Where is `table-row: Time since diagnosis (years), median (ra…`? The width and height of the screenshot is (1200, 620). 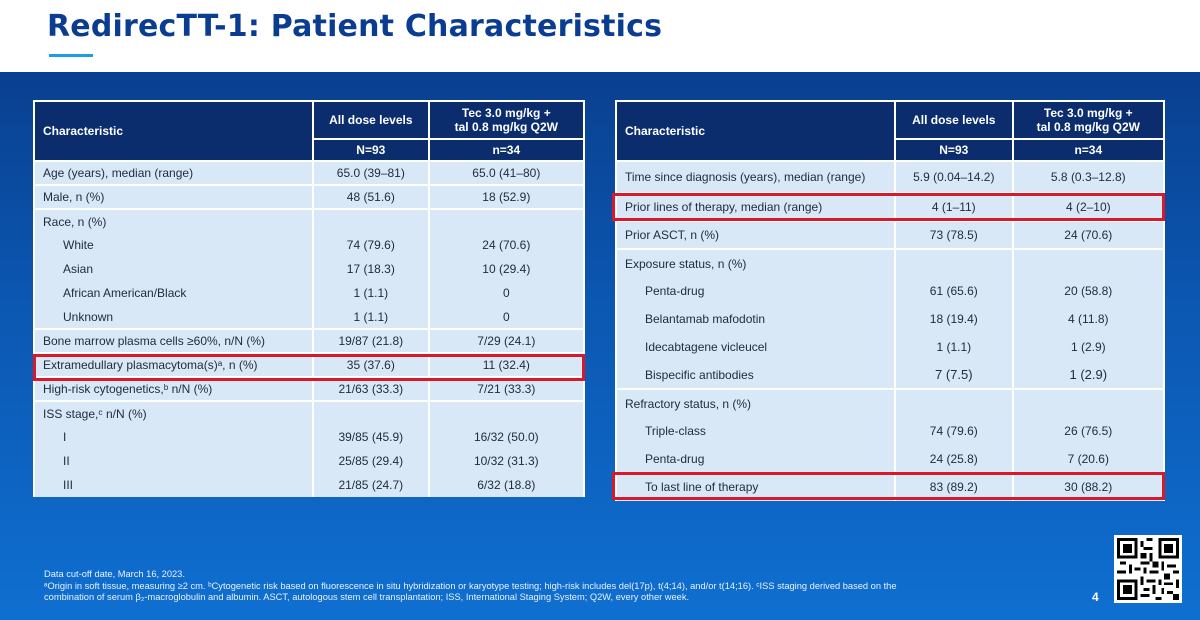 table-row: Time since diagnosis (years), median (ra… is located at coordinates (890, 176).